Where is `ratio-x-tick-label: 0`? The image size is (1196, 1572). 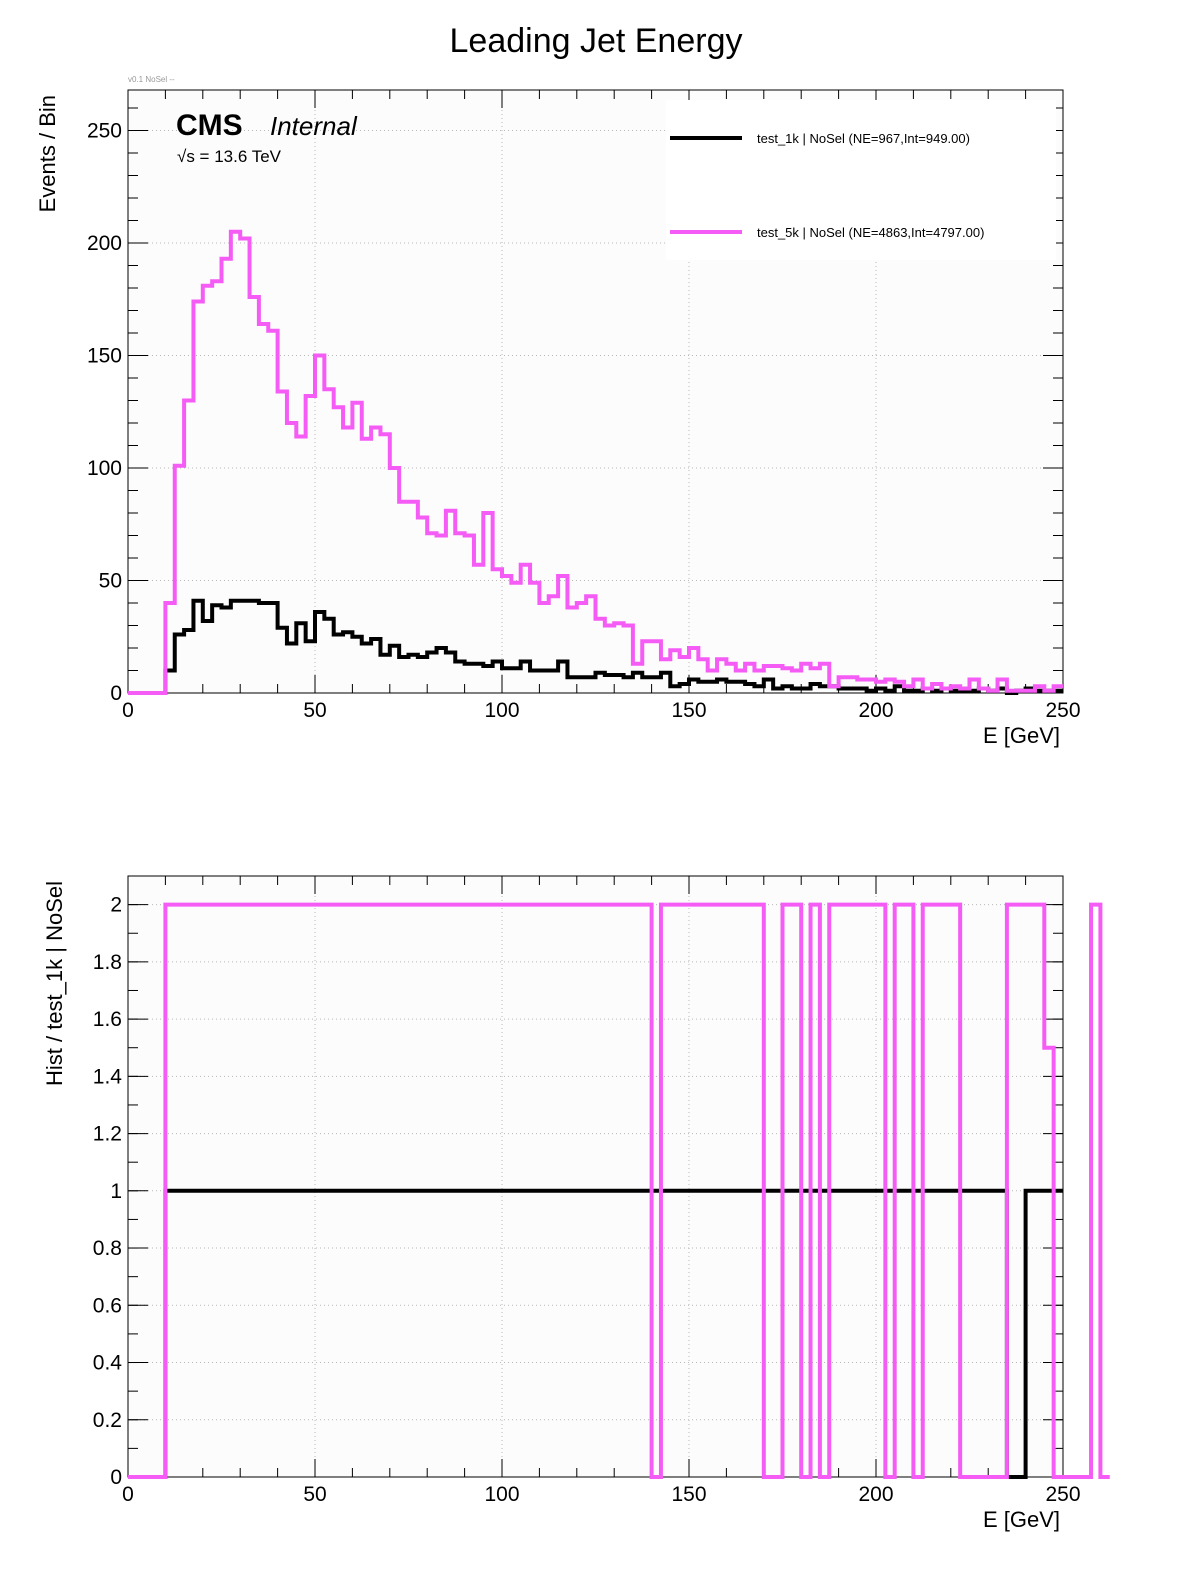 ratio-x-tick-label: 0 is located at coordinates (128, 1494).